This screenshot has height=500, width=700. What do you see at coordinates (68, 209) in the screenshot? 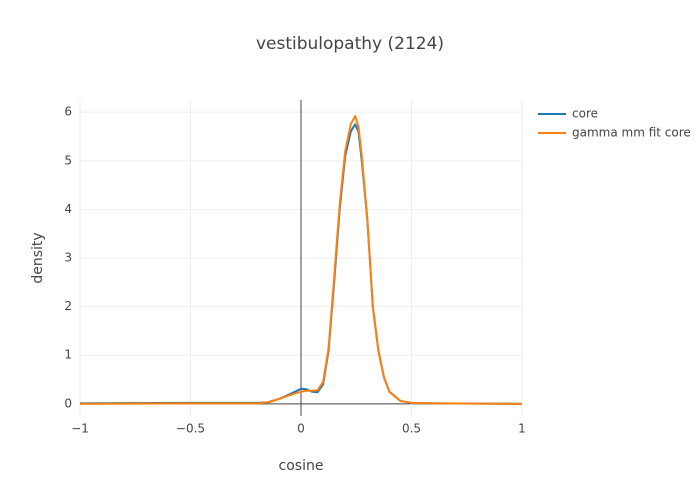
I see `y-tick-label: 4` at bounding box center [68, 209].